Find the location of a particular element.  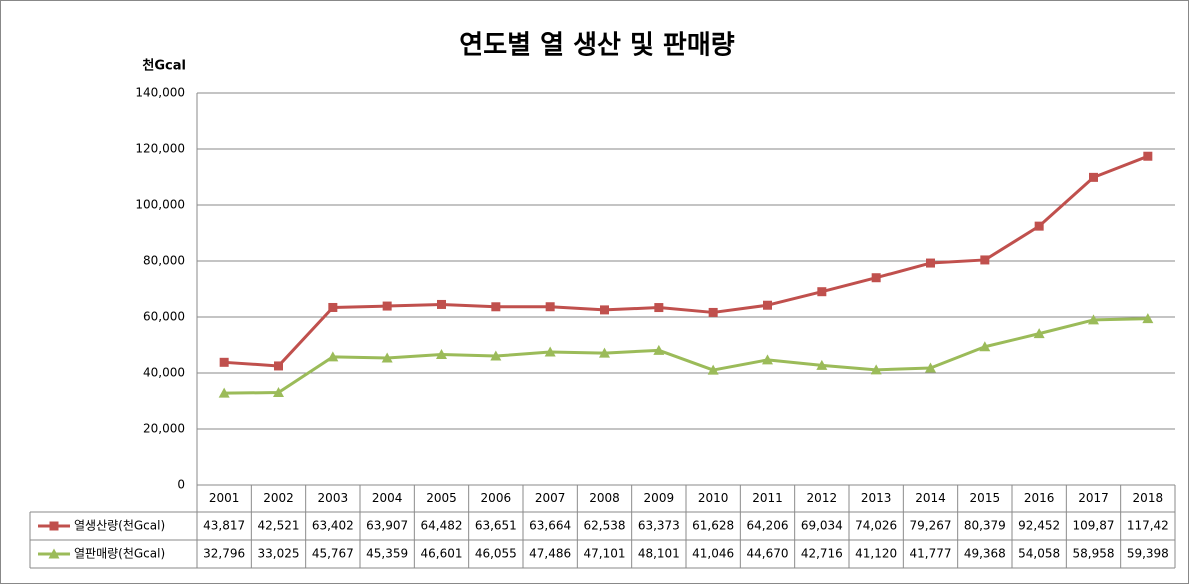

table-value: 45,767 is located at coordinates (333, 554).